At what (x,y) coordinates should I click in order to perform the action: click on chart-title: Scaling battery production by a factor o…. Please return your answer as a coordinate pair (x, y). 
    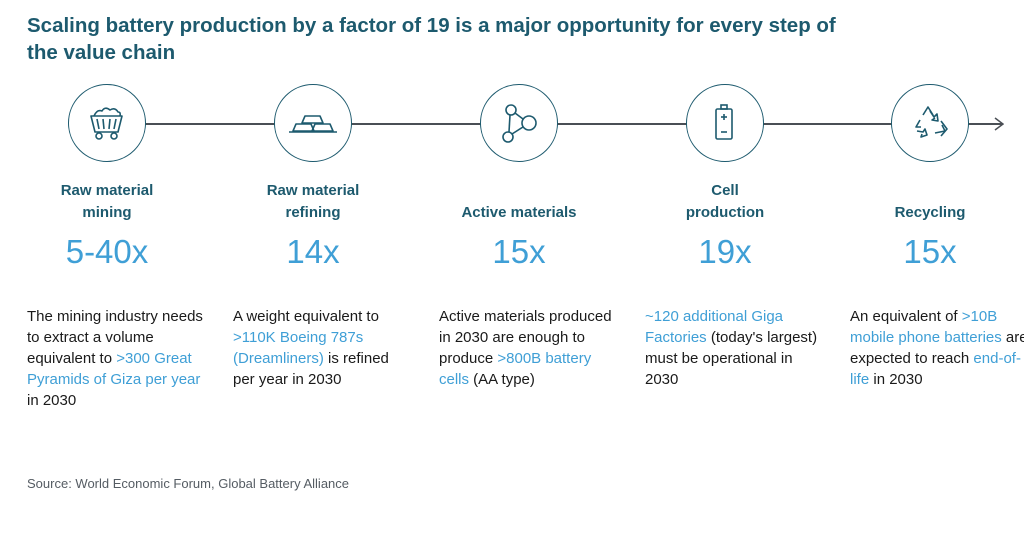
    Looking at the image, I should click on (431, 39).